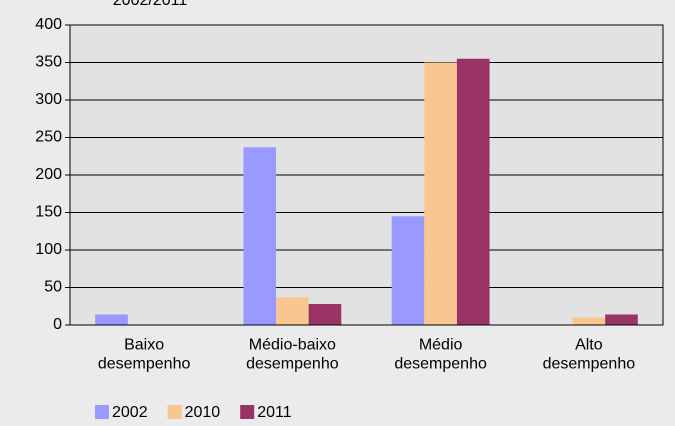 This screenshot has height=426, width=675. What do you see at coordinates (53, 287) in the screenshot?
I see `y-tick-label: 50` at bounding box center [53, 287].